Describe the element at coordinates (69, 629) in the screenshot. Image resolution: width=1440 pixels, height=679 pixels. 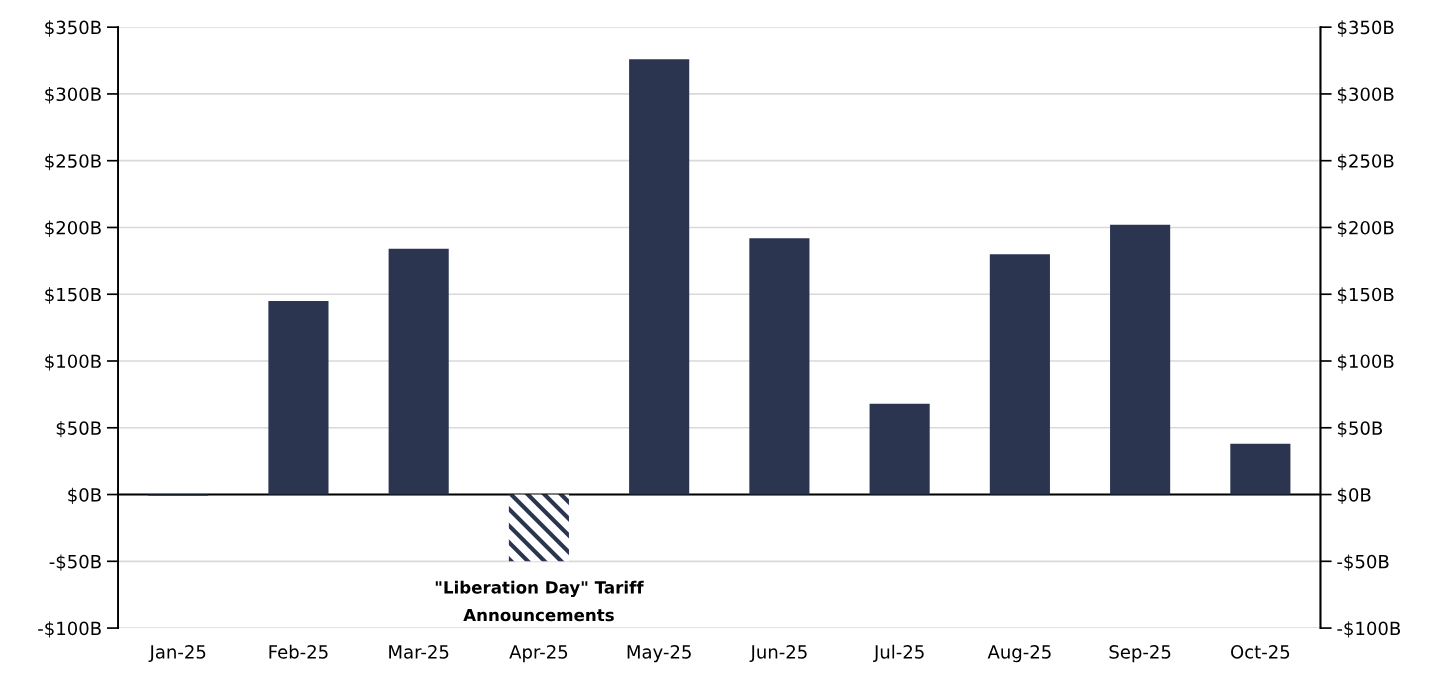
I see `y-tick-label: -$100B` at that location.